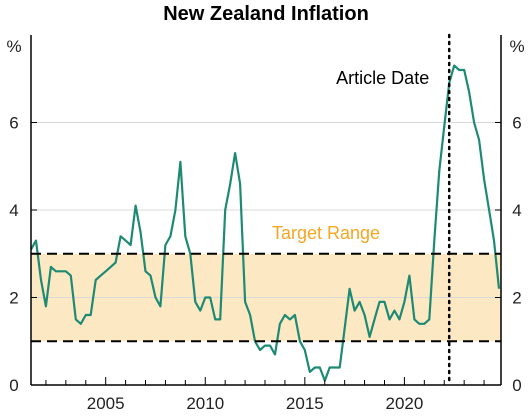  I want to click on y-tick-label-right: 4, so click(516, 210).